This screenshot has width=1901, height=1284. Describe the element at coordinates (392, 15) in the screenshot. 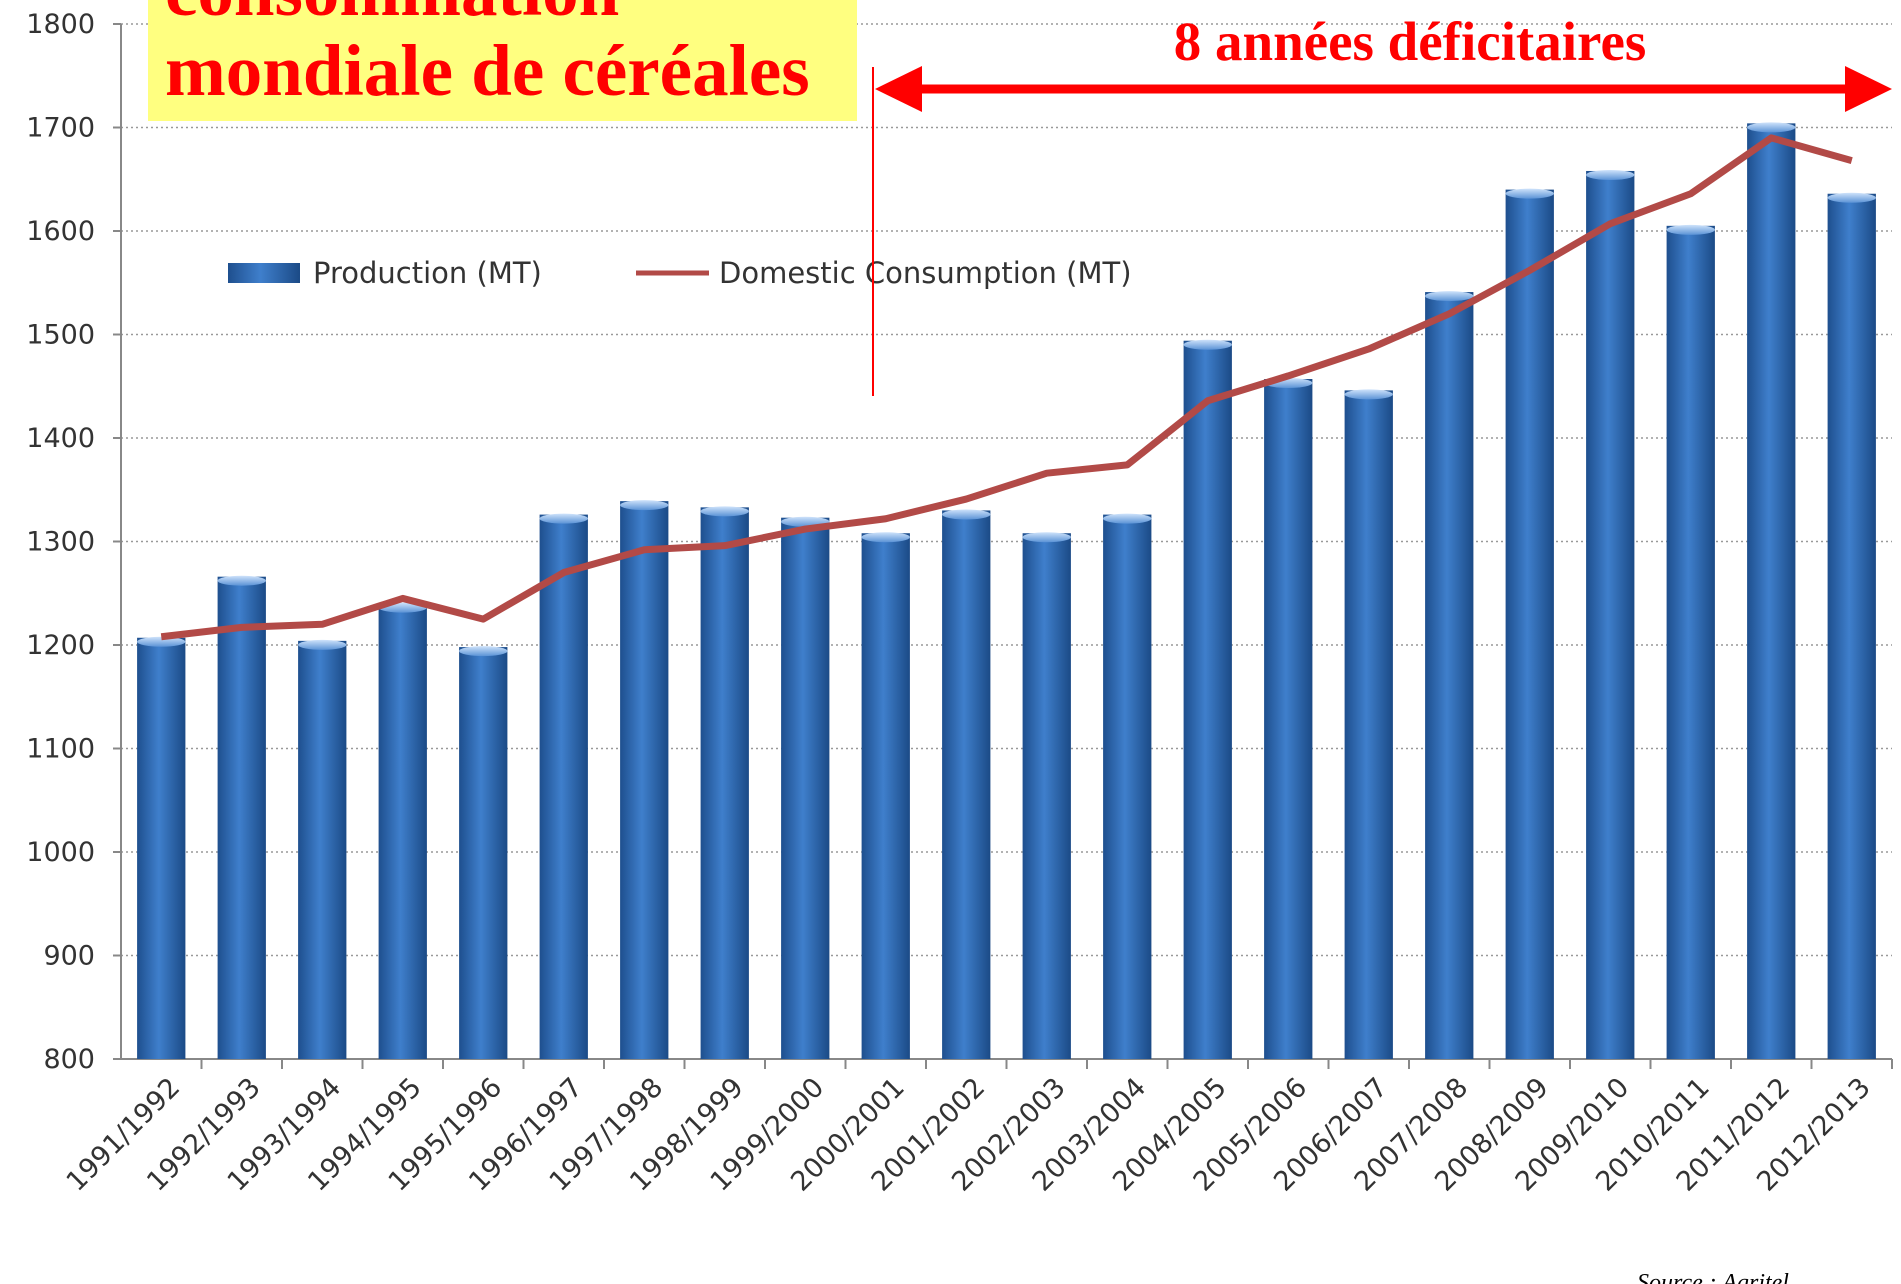

I see `chart-title: consommation` at that location.